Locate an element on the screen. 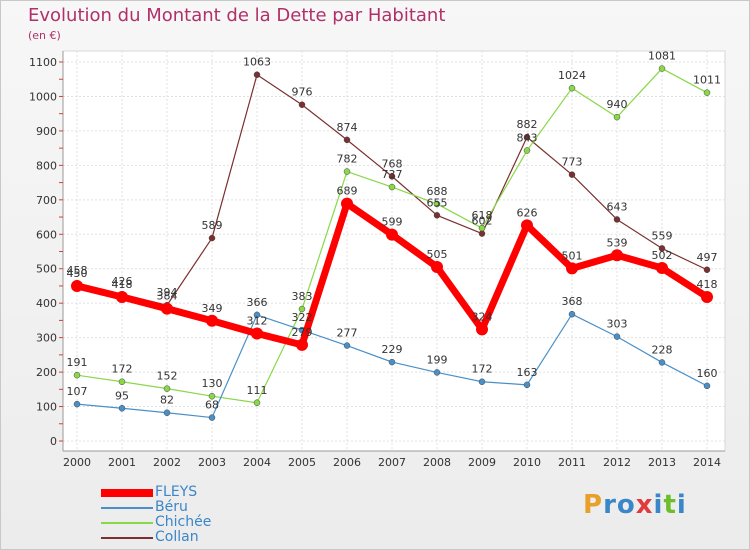 This screenshot has width=750, height=550. data-label: 426 is located at coordinates (122, 281).